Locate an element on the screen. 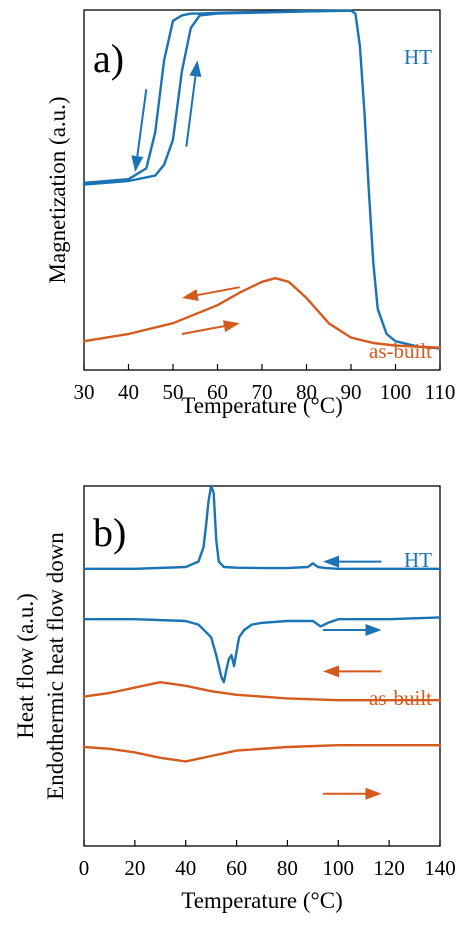 Image resolution: width=464 pixels, height=928 pixels. panel-a-x-axis-label: Temperature (°C) is located at coordinates (261, 405).